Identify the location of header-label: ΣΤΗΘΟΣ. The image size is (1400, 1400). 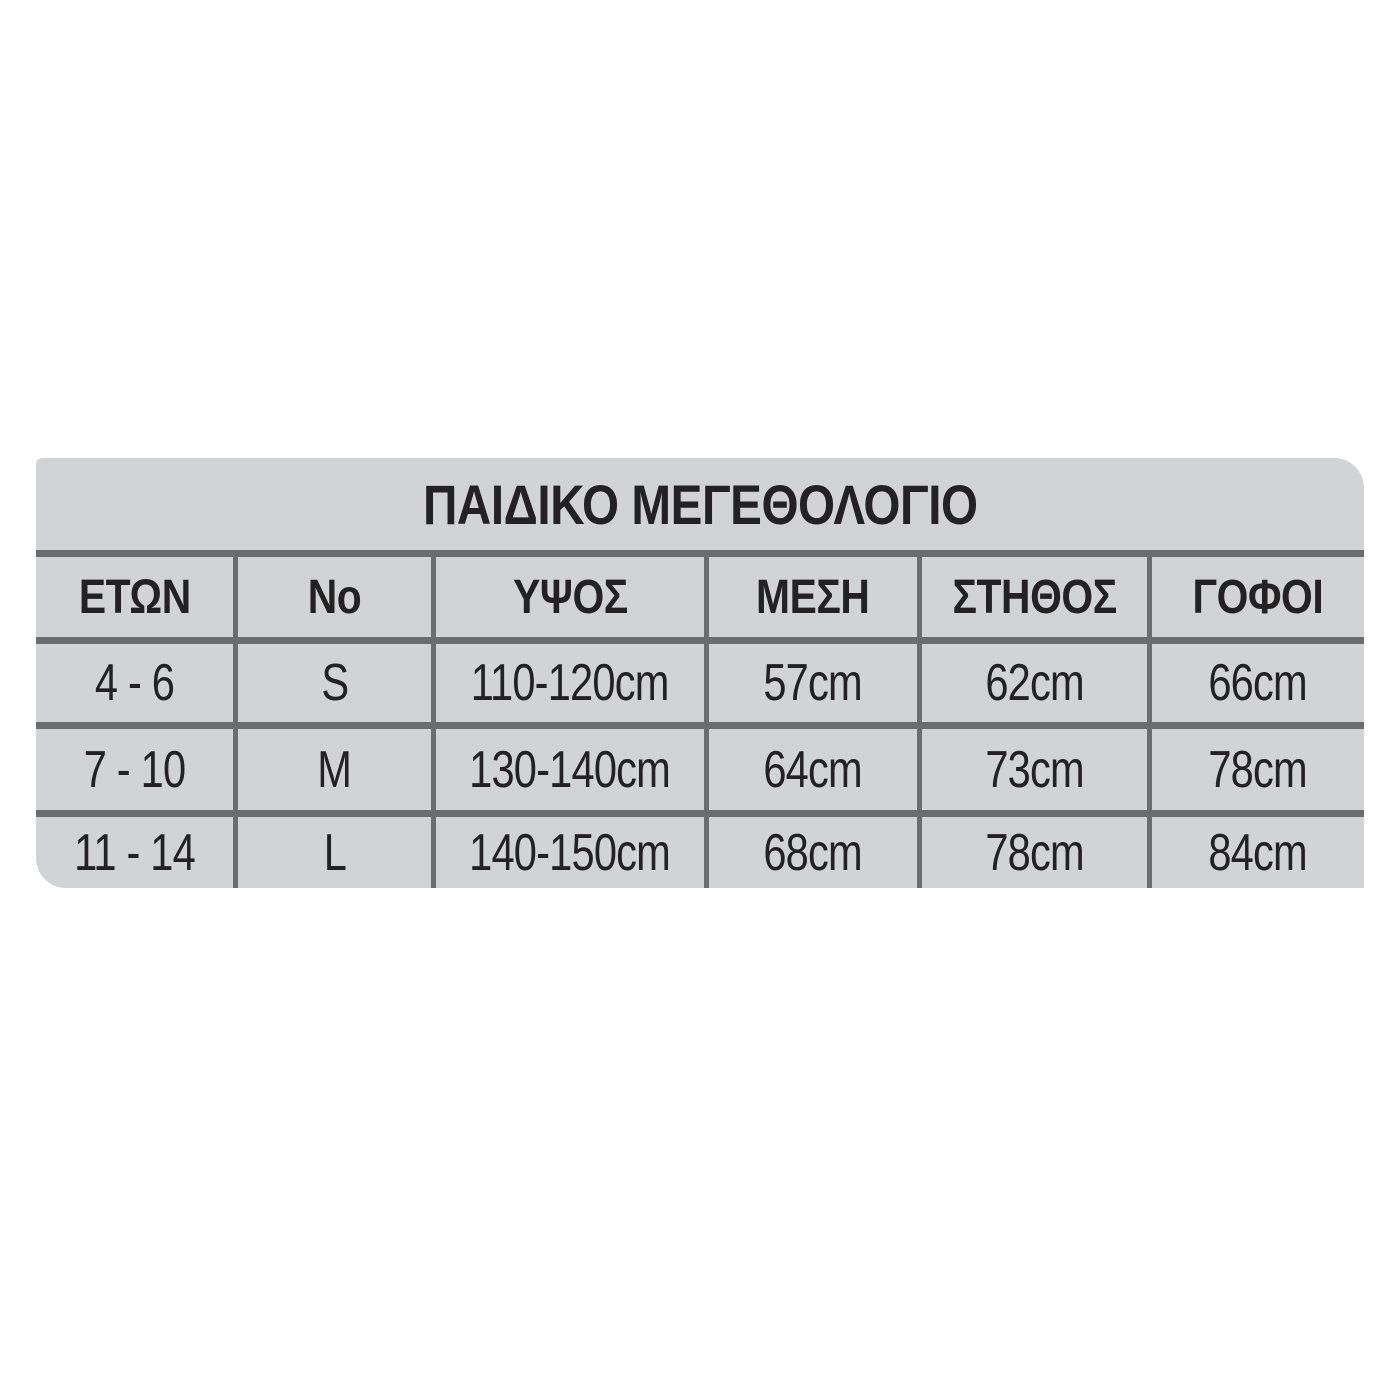
(1034, 597).